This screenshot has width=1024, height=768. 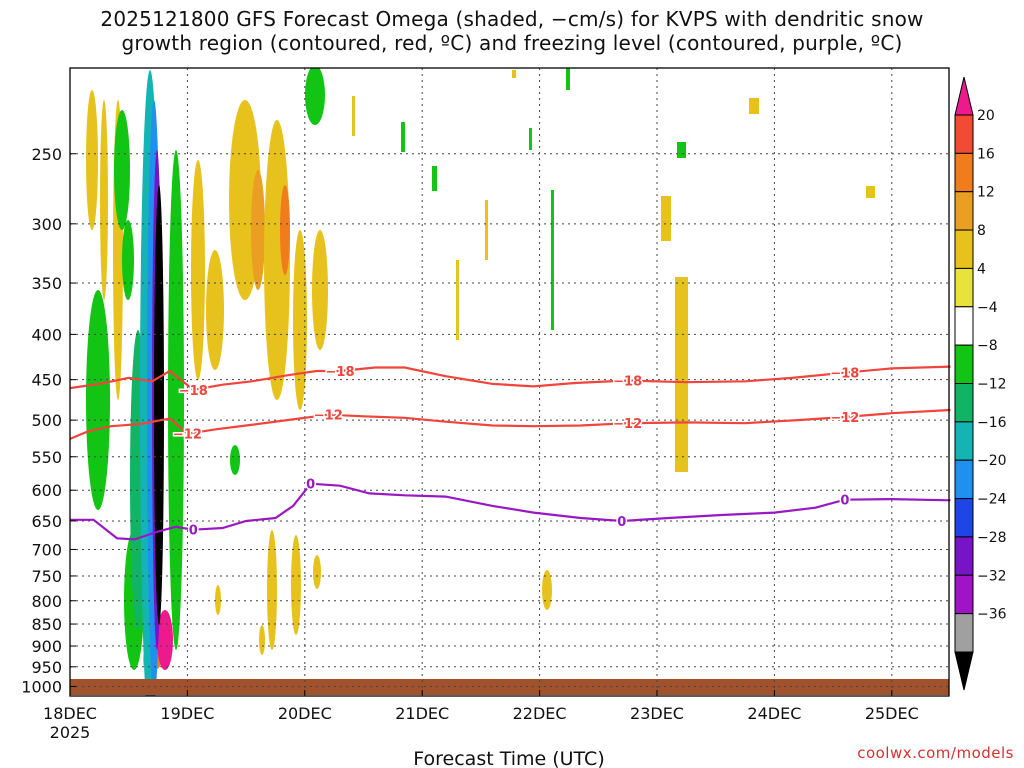 What do you see at coordinates (992, 538) in the screenshot?
I see `colorbar-label: −28` at bounding box center [992, 538].